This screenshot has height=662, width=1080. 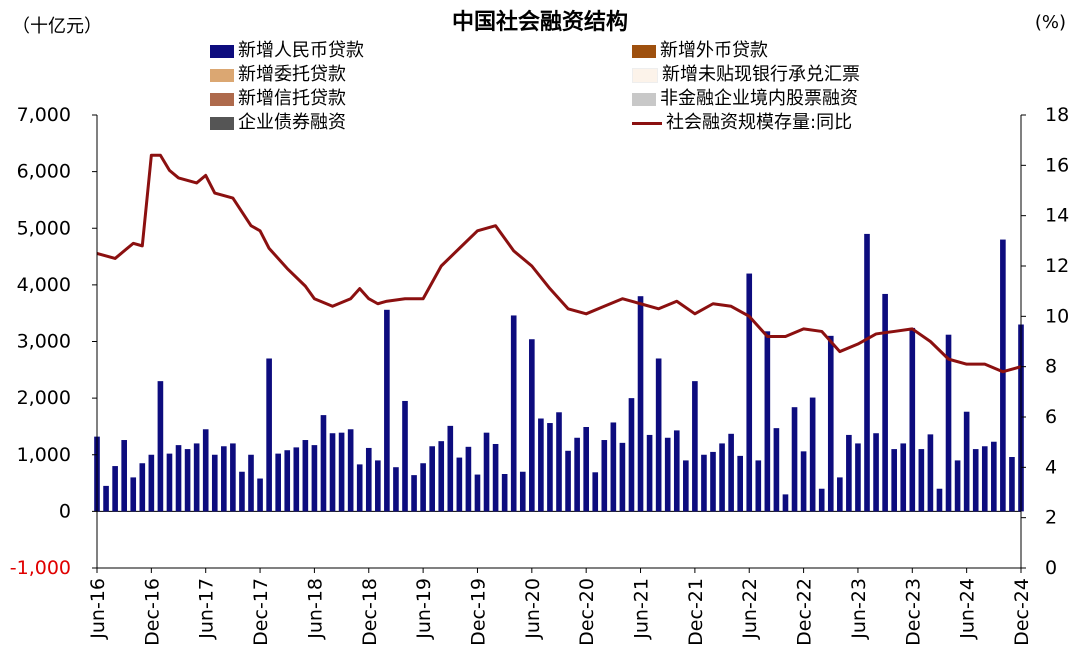 What do you see at coordinates (587, 612) in the screenshot?
I see `x-tick-label: Dec-20` at bounding box center [587, 612].